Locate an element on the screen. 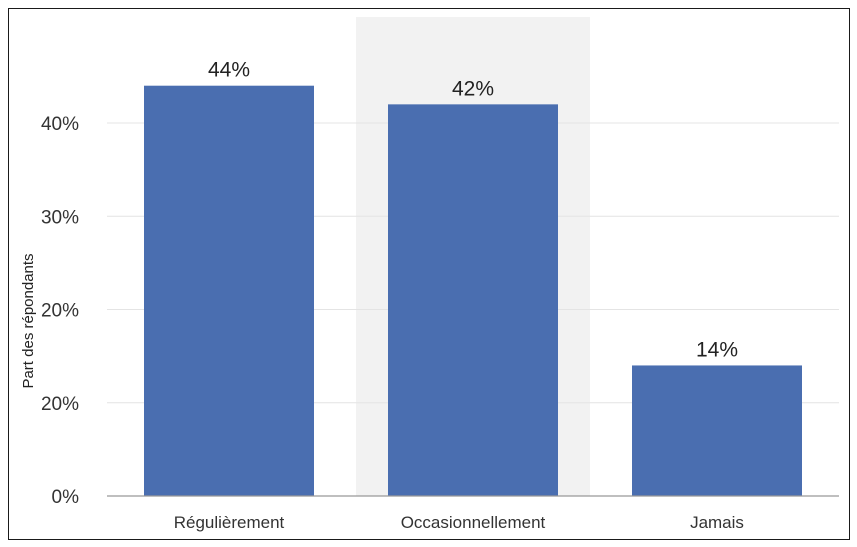  x-category-label: Occasionnellement is located at coordinates (473, 522).